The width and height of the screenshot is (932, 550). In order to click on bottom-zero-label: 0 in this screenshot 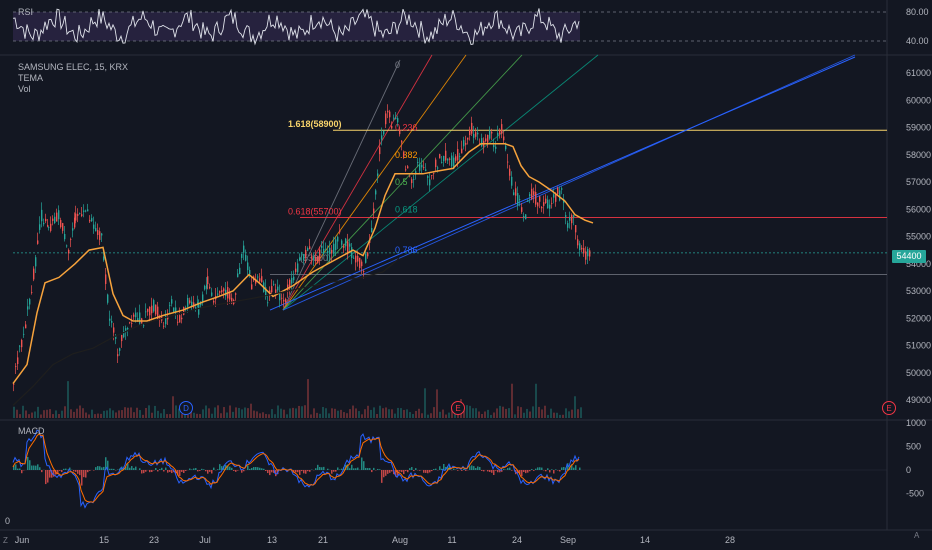, I will do `click(8, 521)`.